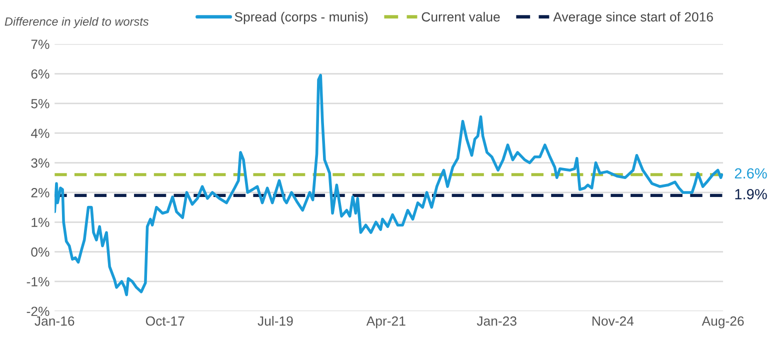  Describe the element at coordinates (275, 321) in the screenshot. I see `x-tick-label: Jul-19` at that location.